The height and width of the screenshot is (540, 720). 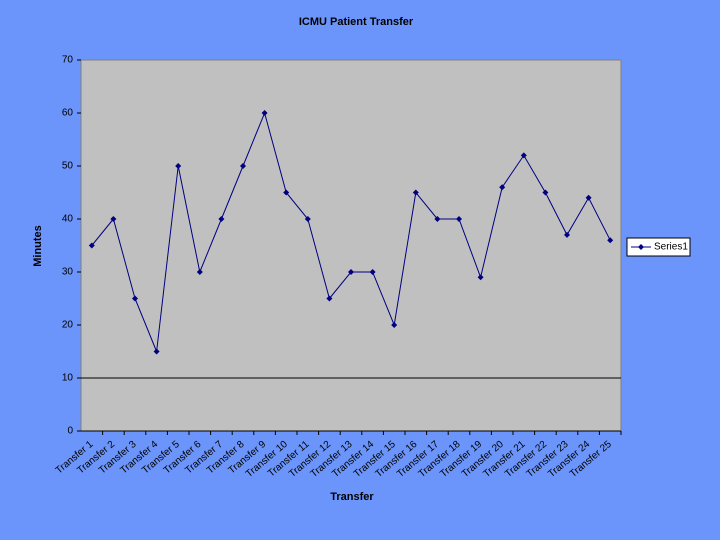 I want to click on legend-marker, so click(x=641, y=247).